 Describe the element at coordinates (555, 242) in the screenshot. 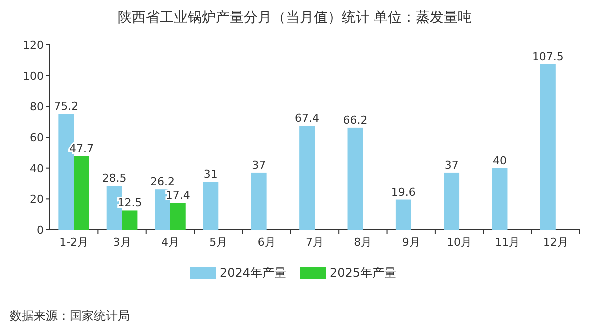

I see `x-tick-label: 12月` at that location.